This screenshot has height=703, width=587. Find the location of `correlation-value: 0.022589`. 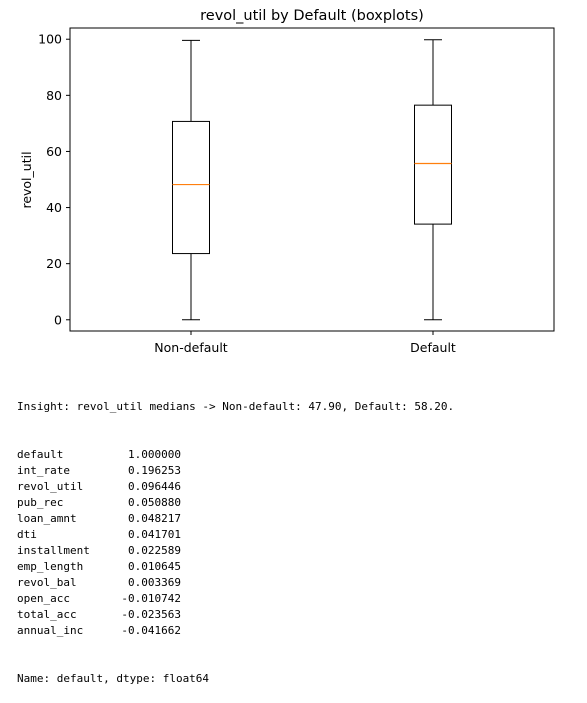

correlation-value: 0.022589 is located at coordinates (154, 550).